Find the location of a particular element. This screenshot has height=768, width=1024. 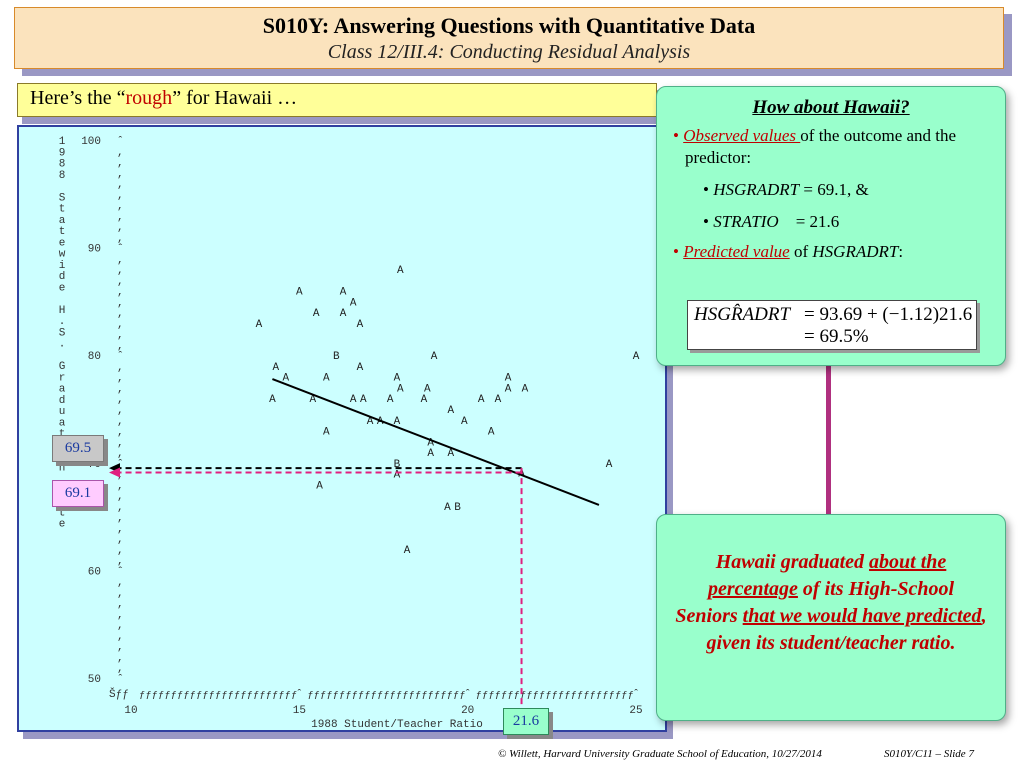

x-tick-label: 10 is located at coordinates (130, 711).